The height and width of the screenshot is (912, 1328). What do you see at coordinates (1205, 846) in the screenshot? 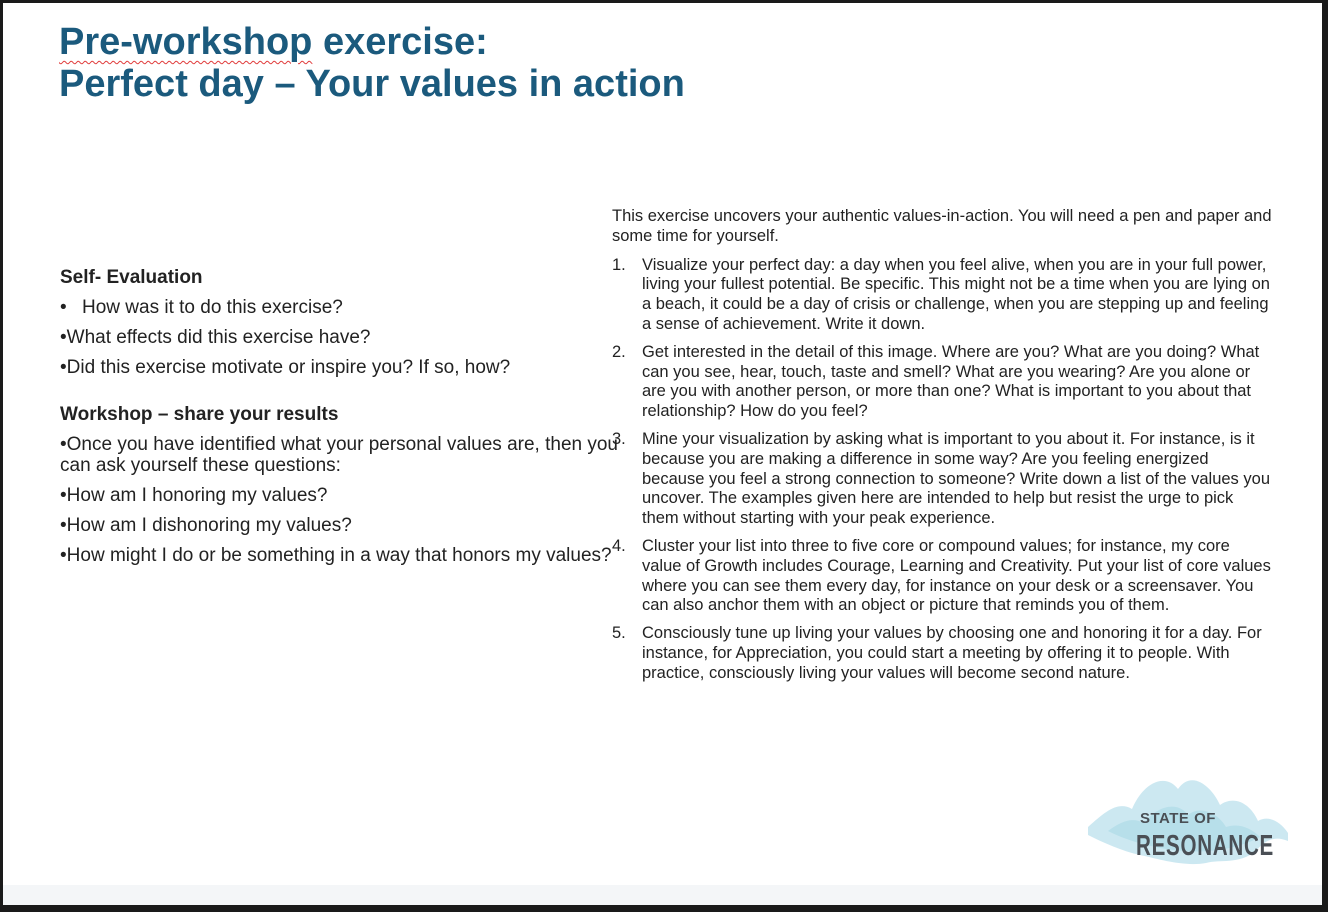
I see `logo-text-line2: RESONANCE` at bounding box center [1205, 846].